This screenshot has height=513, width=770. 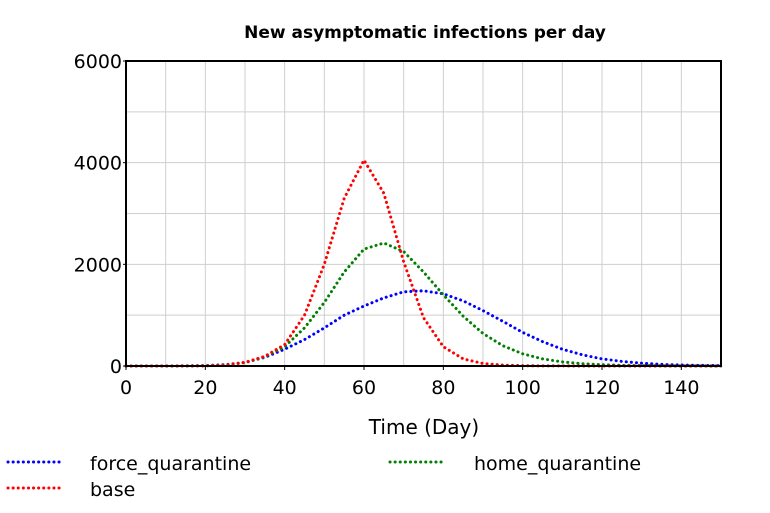 I want to click on x-tick-label: 100, so click(x=523, y=388).